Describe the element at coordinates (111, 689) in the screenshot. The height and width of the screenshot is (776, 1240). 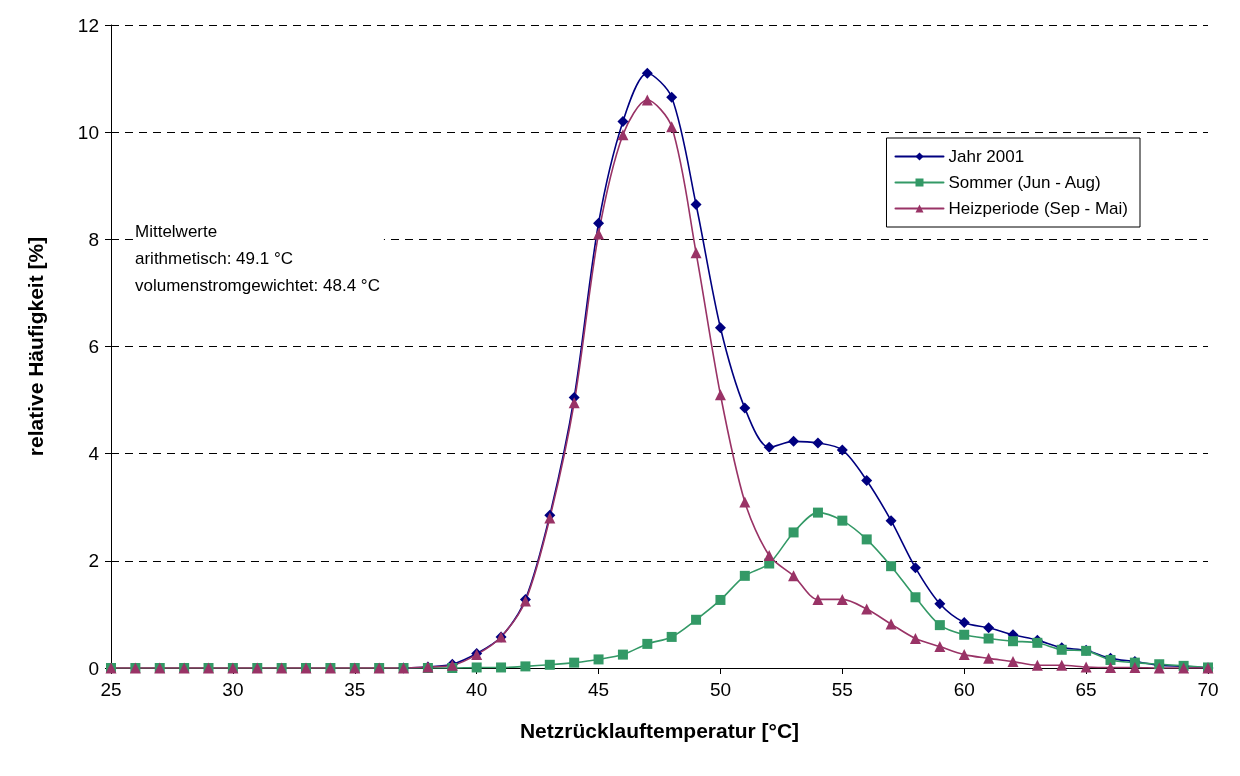
I see `x-tick-label: 25` at that location.